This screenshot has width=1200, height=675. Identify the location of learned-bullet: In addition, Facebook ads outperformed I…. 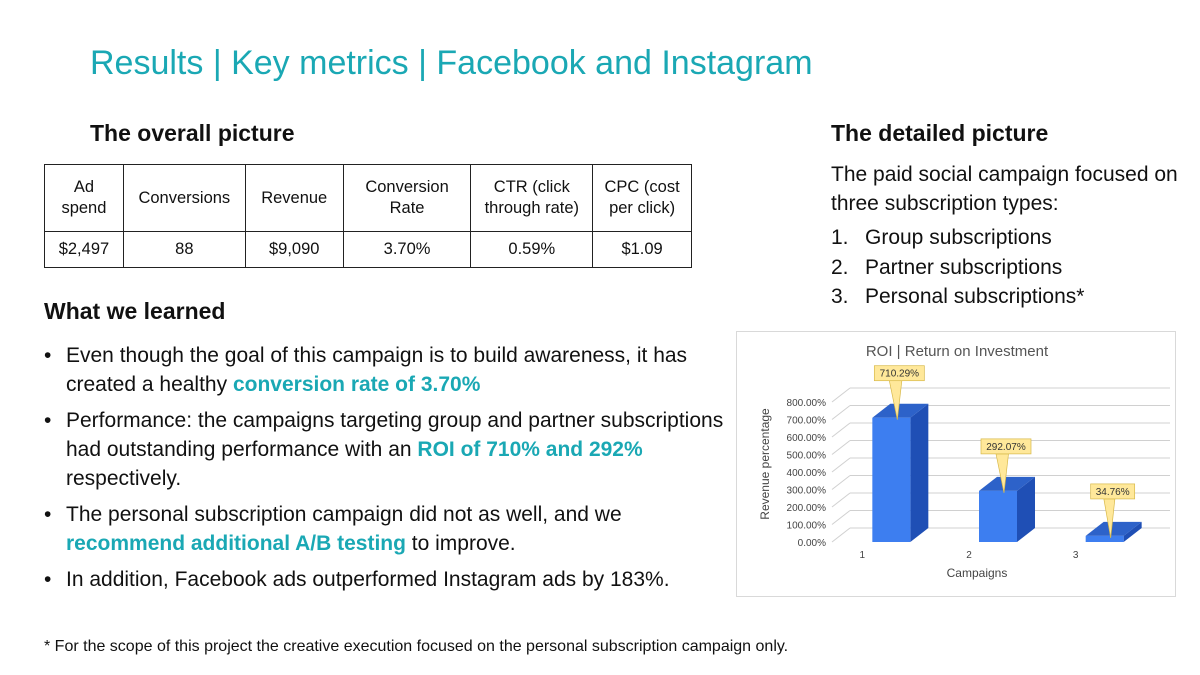
(389, 579).